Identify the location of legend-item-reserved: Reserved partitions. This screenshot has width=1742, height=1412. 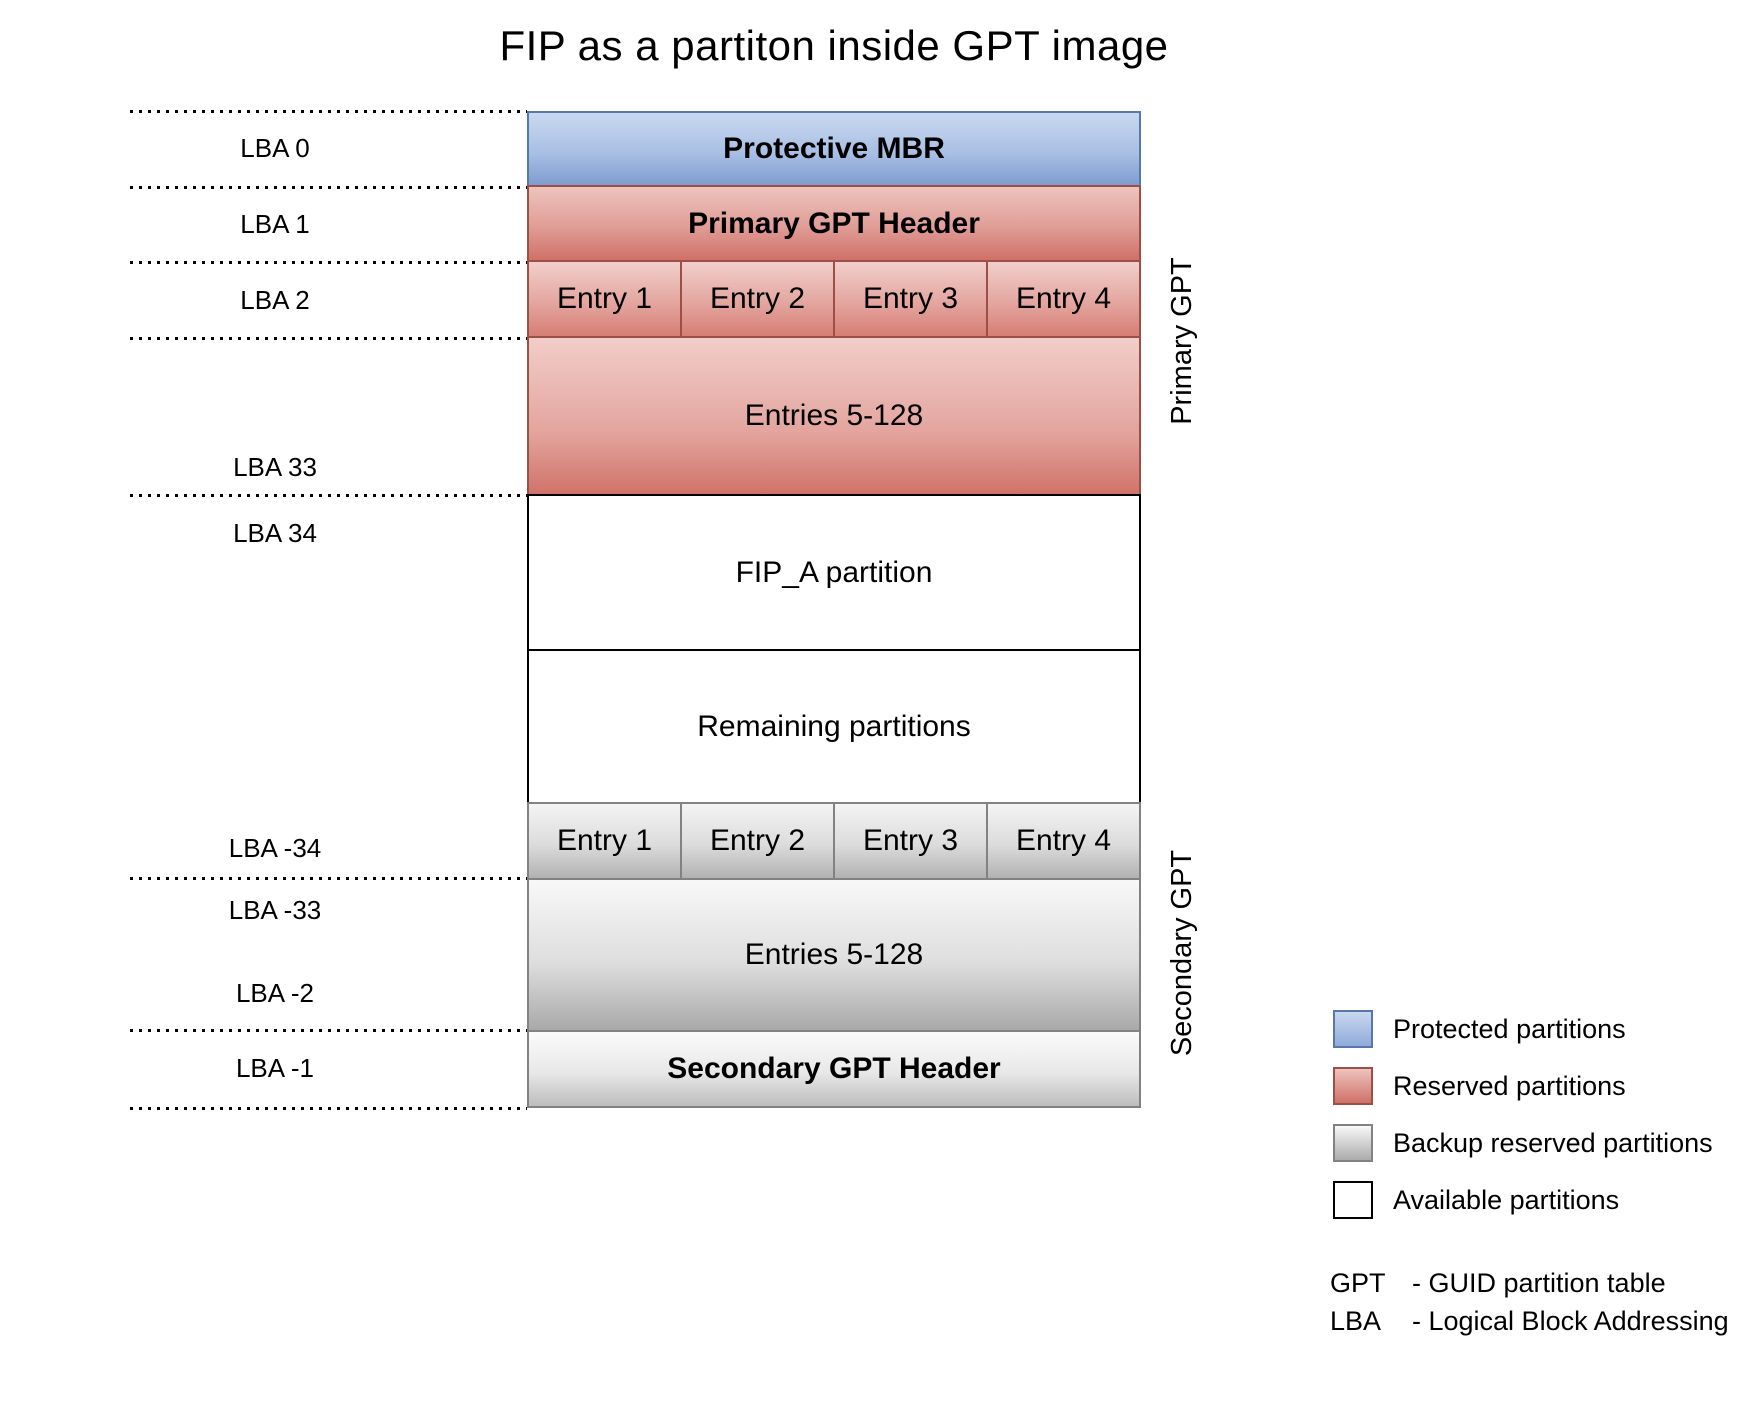
(1479, 1086).